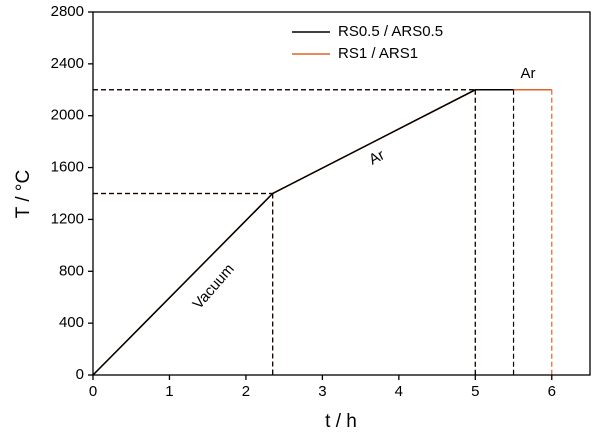 The image size is (600, 436). Describe the element at coordinates (475, 391) in the screenshot. I see `x-tick-label: 5` at that location.